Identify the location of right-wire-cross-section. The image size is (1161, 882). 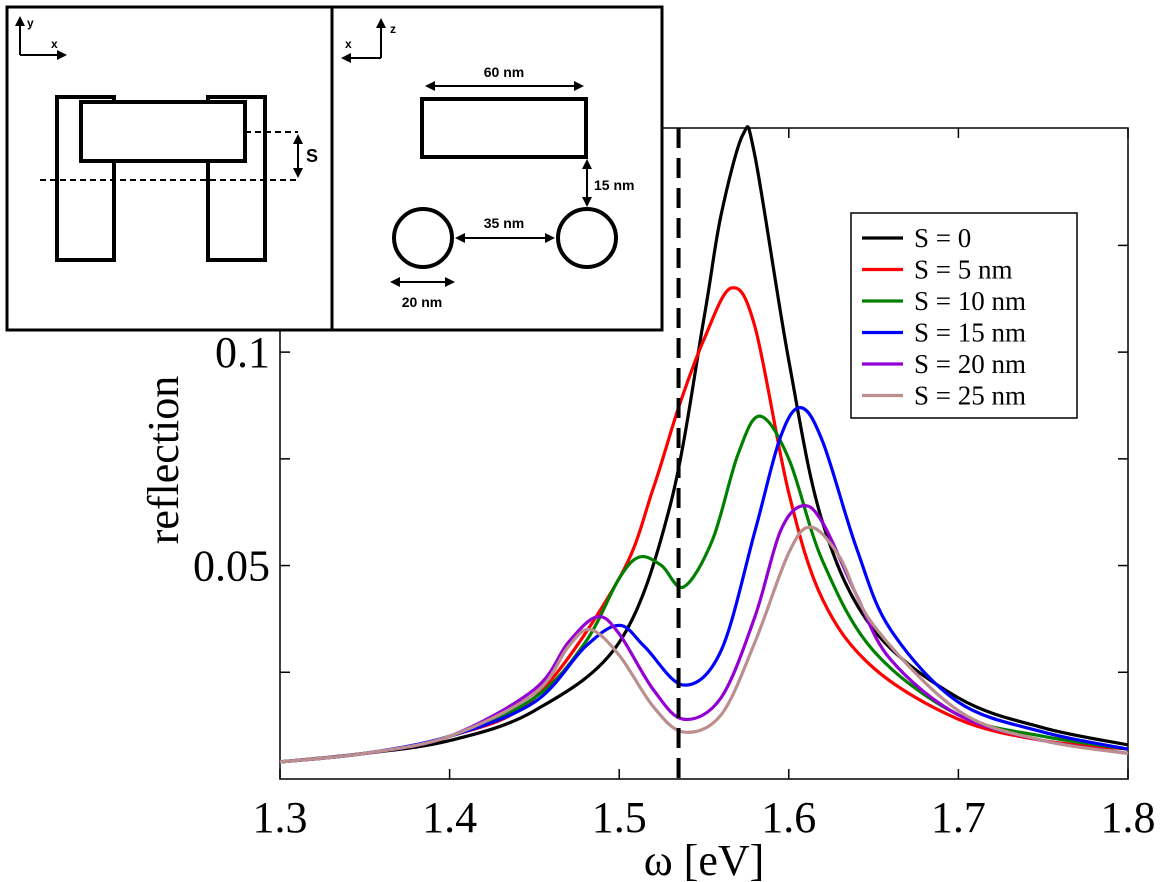
(587, 238).